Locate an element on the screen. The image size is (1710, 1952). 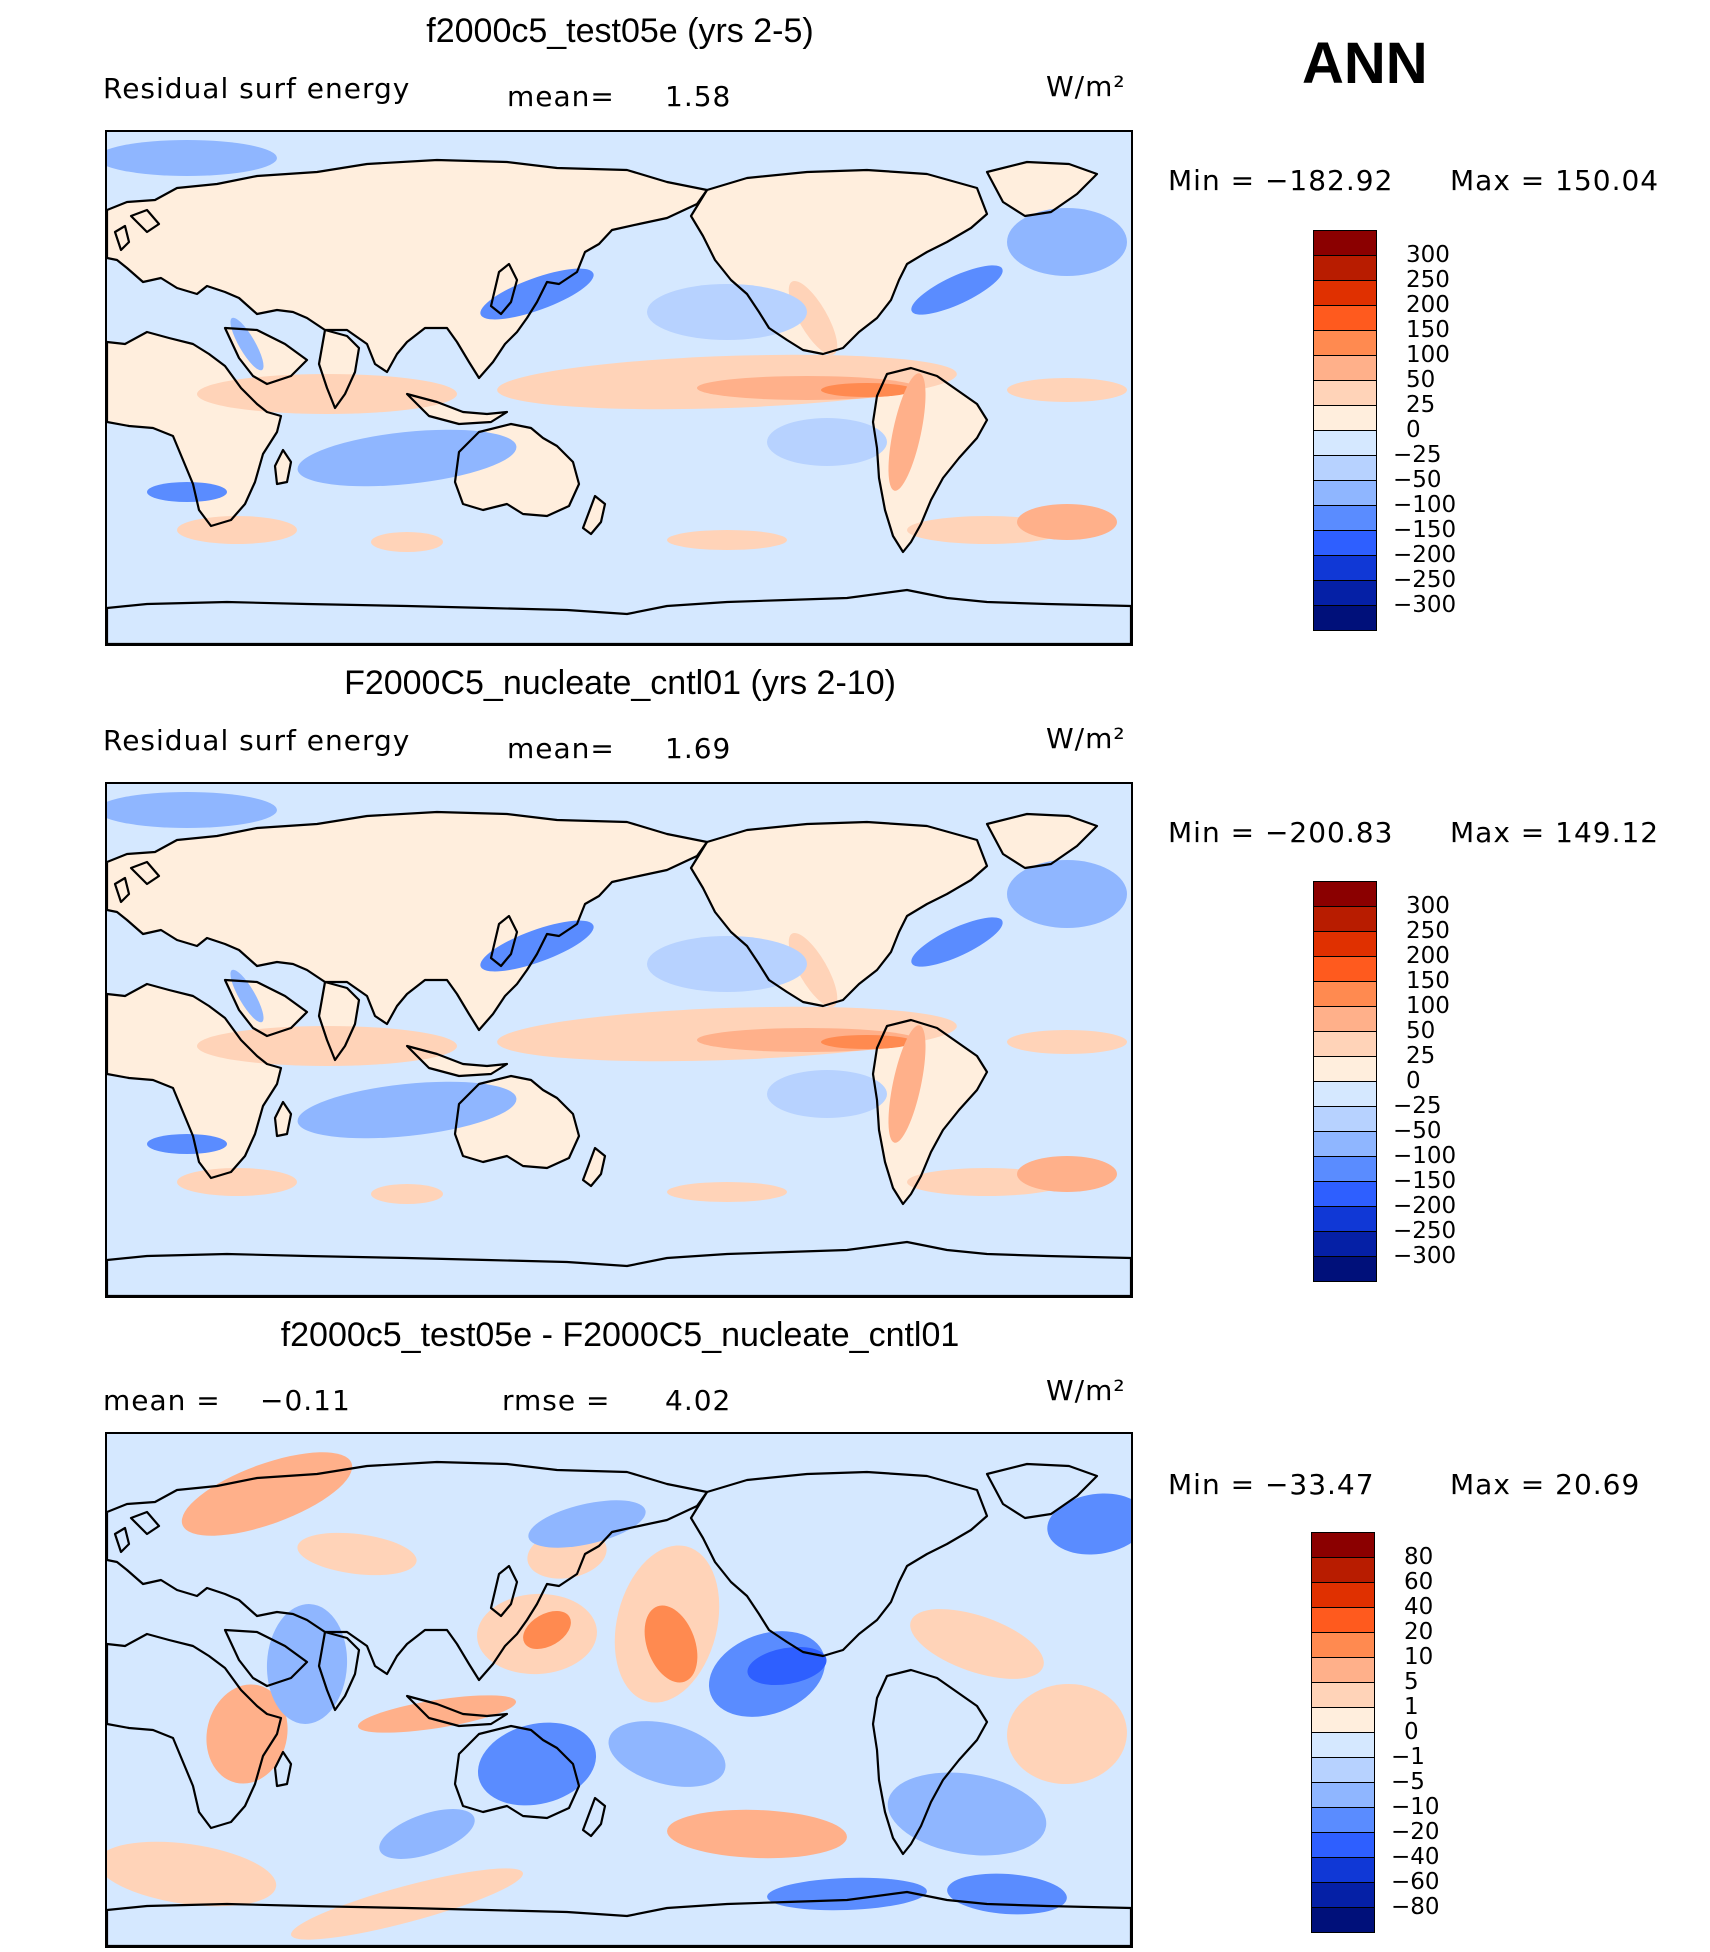
tropical-core-east is located at coordinates (867, 1042).